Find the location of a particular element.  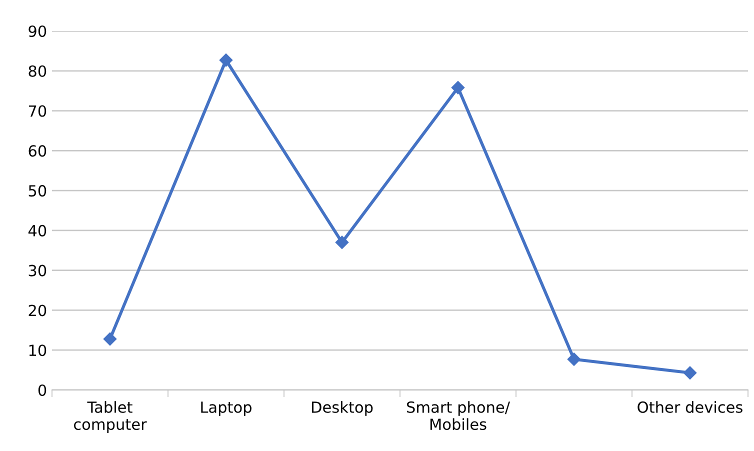

y-tick-label: 40 is located at coordinates (37, 230).